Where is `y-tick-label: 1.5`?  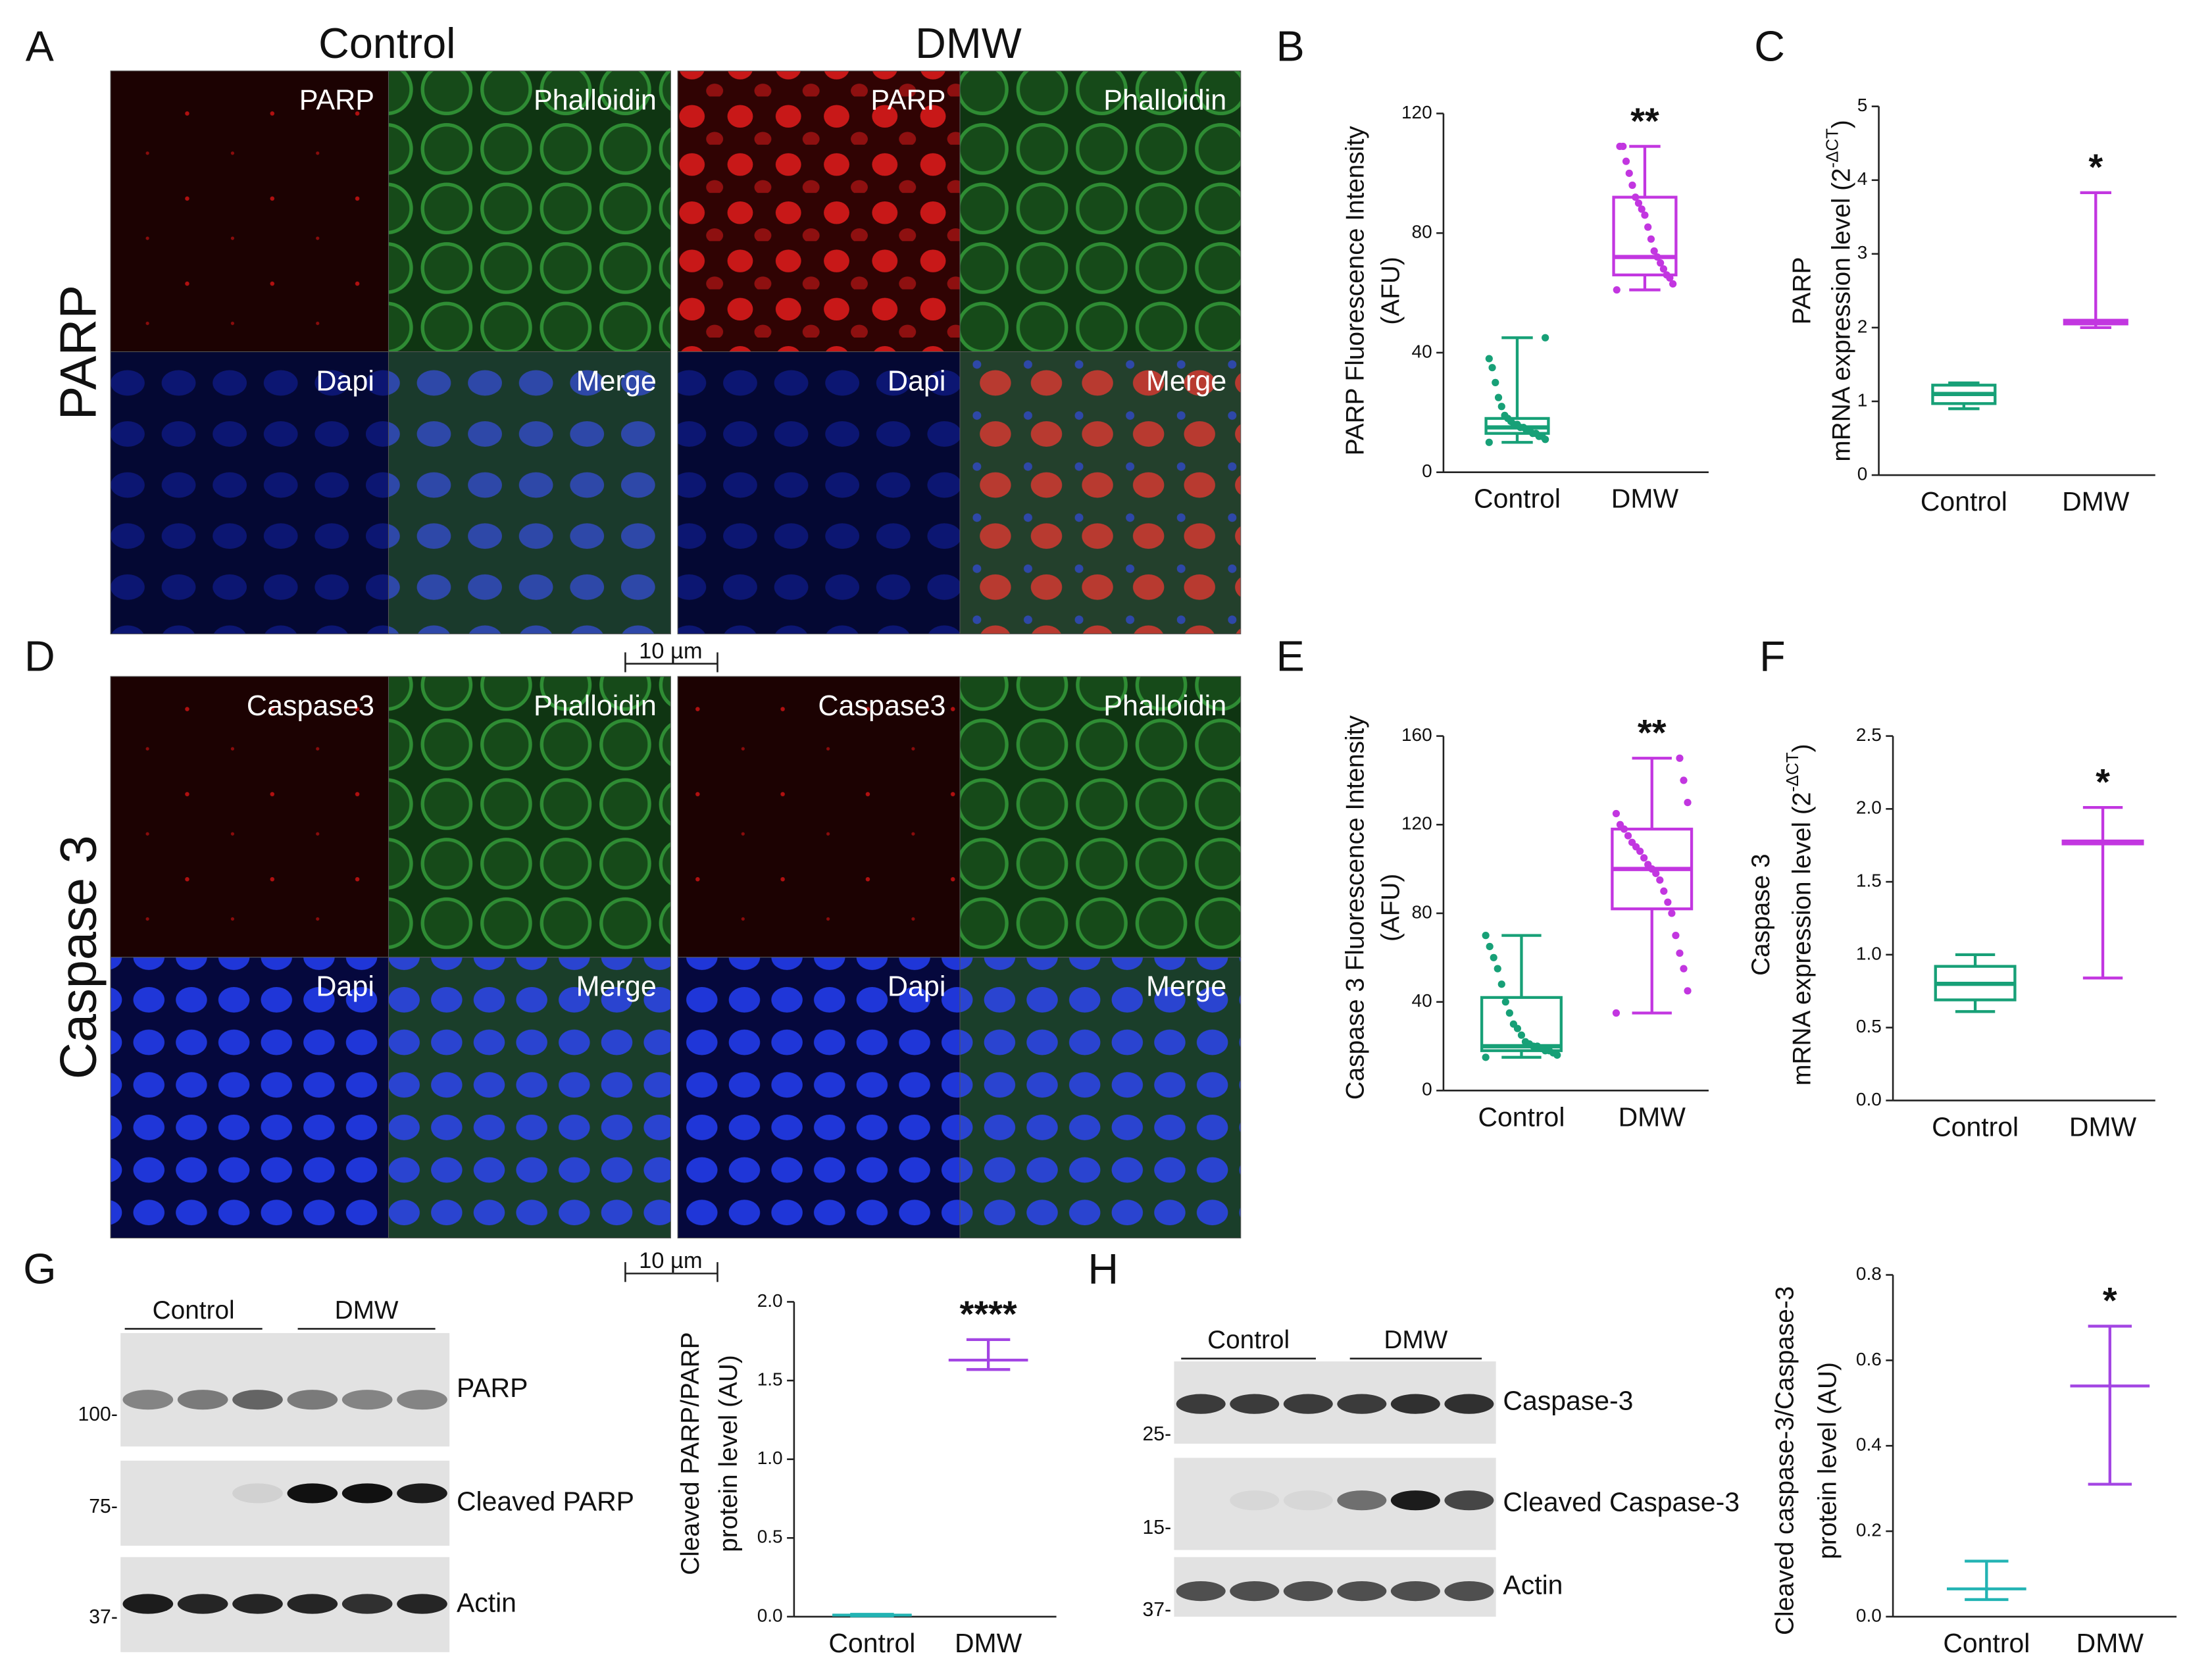 y-tick-label: 1.5 is located at coordinates (1869, 881).